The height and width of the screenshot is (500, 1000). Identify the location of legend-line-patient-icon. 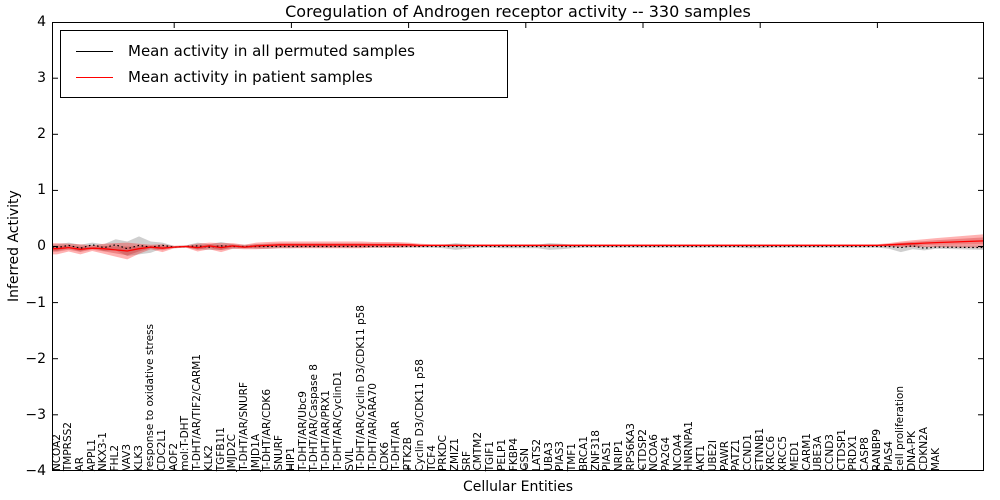
(94, 77).